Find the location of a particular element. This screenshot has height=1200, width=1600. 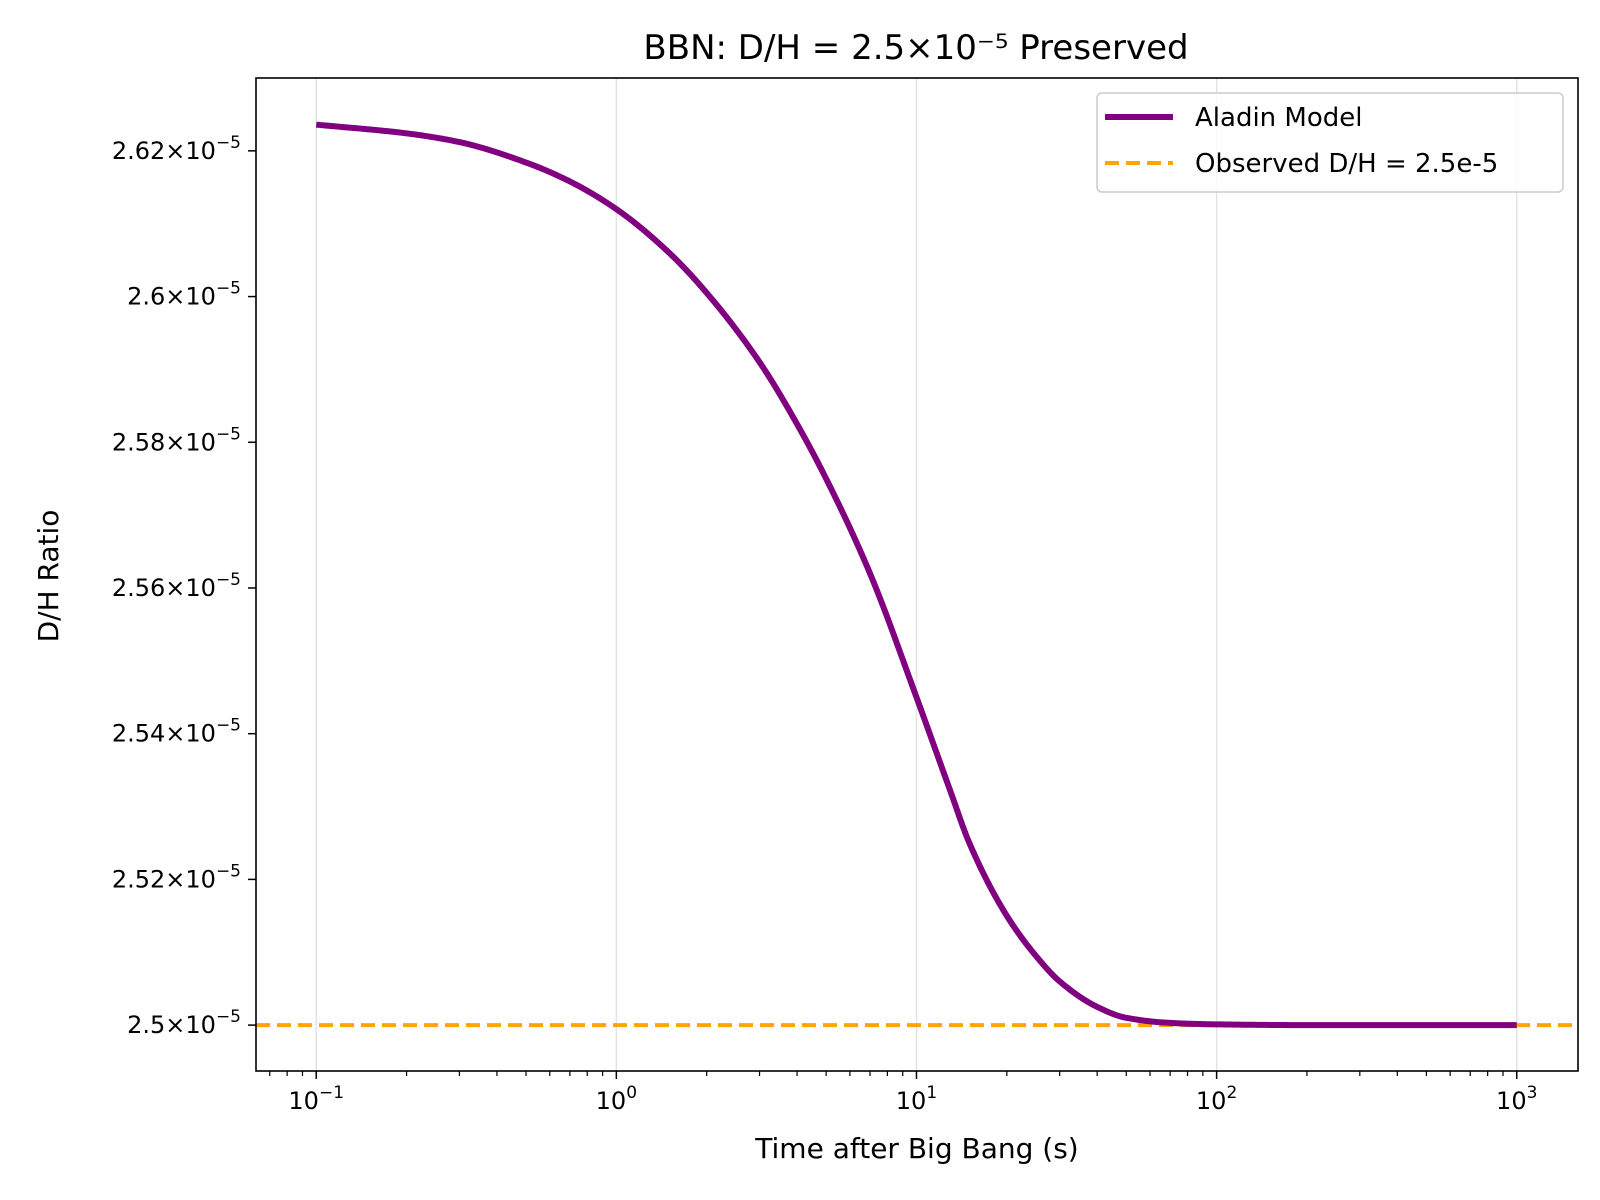

legend-label-observed: Observed D/H = 2.5e-5 is located at coordinates (1346, 164).